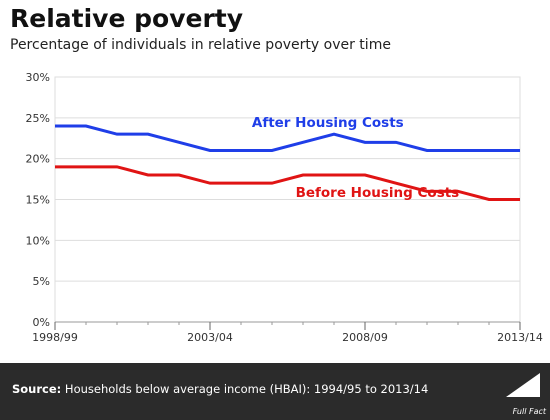  What do you see at coordinates (38, 159) in the screenshot?
I see `y-tick-label: 20%` at bounding box center [38, 159].